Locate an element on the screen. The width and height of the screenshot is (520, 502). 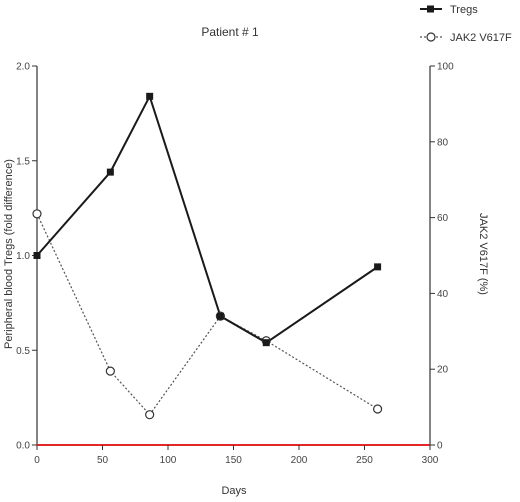
x-axis-label: Days is located at coordinates (234, 491).